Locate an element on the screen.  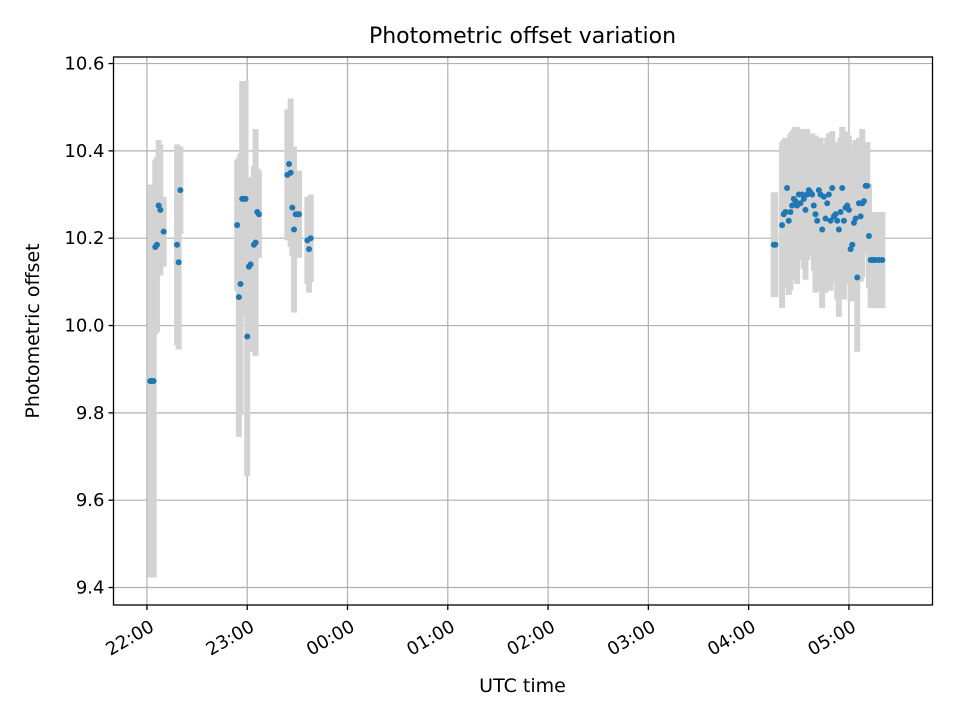
x-tick-label: 02:00 is located at coordinates (531, 638).